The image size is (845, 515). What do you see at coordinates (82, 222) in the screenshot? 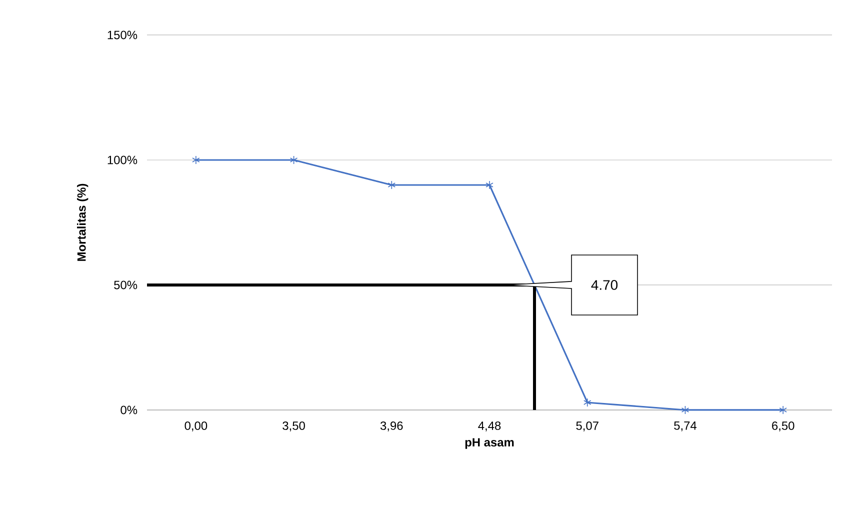
I see `y-axis-title: Mortalitas (%)` at bounding box center [82, 222].